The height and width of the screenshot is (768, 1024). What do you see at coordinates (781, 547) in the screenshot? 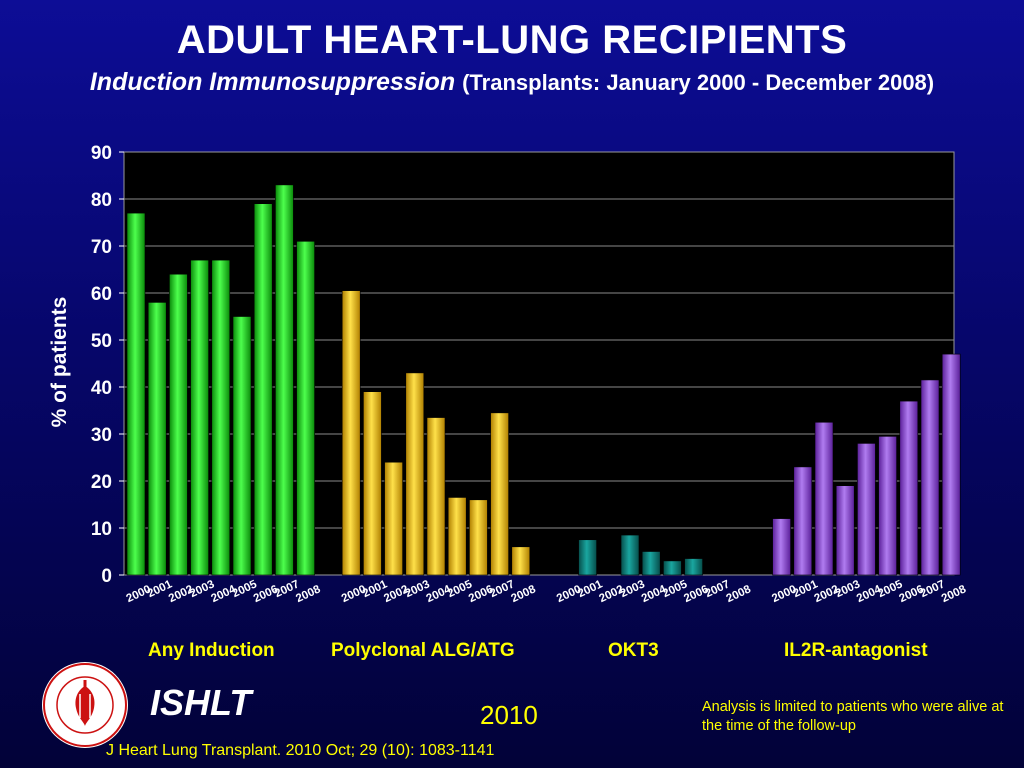
I see `bar-il2r-antagonist-2000` at bounding box center [781, 547].